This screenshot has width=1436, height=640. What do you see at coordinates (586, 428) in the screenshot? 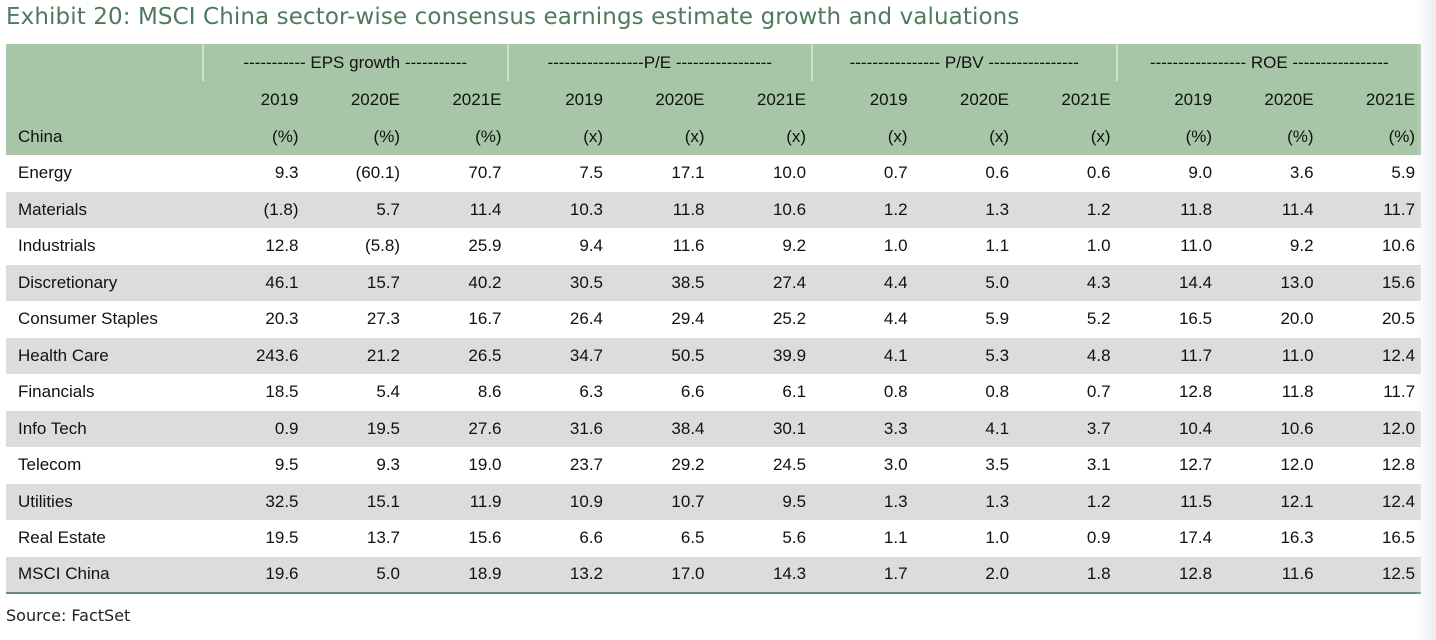
I see `value-cell: 31.6` at bounding box center [586, 428].